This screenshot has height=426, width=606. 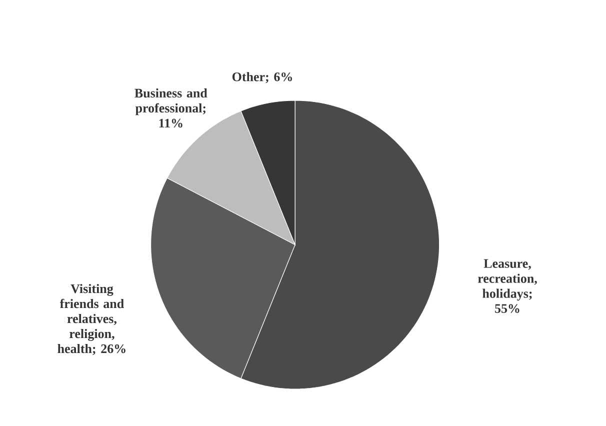 I want to click on slice-label: Other; 6%, so click(x=262, y=78).